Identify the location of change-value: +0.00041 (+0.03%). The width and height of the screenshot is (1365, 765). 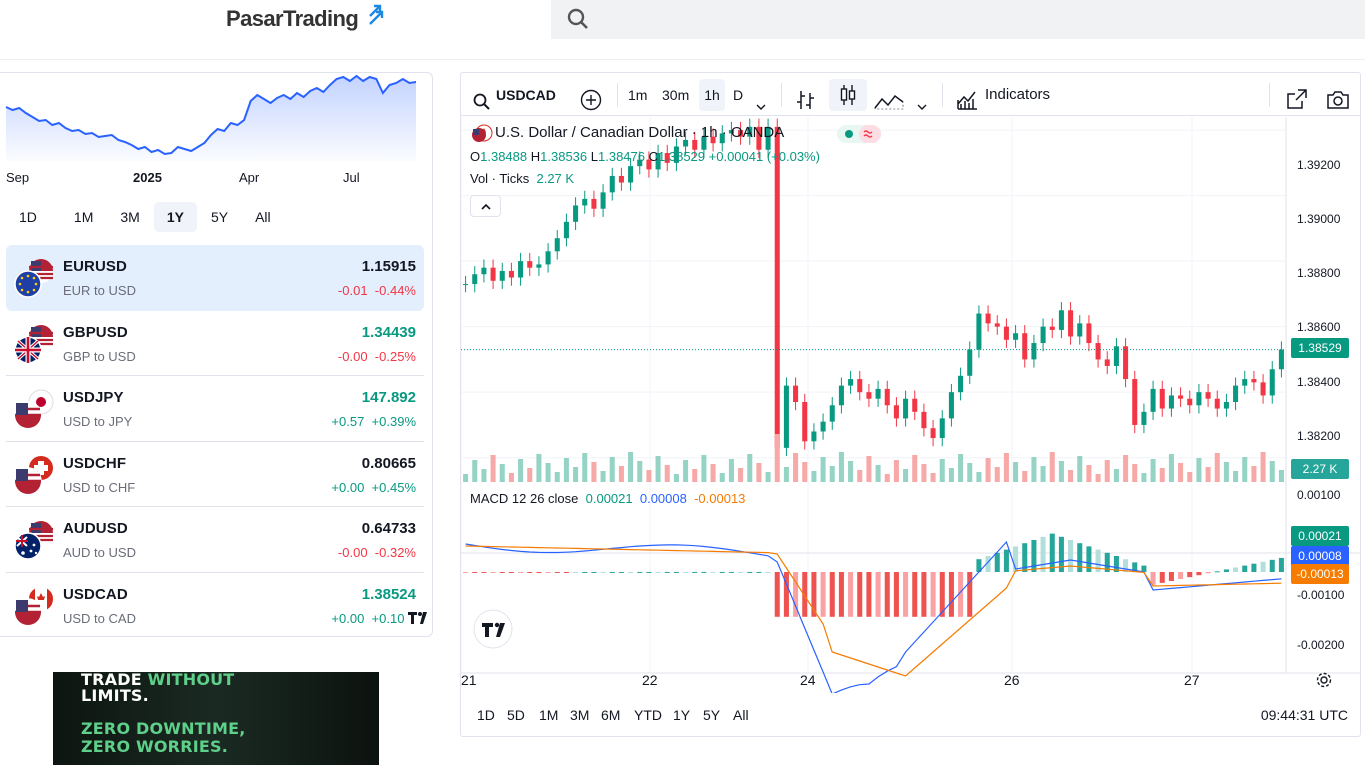
(764, 156).